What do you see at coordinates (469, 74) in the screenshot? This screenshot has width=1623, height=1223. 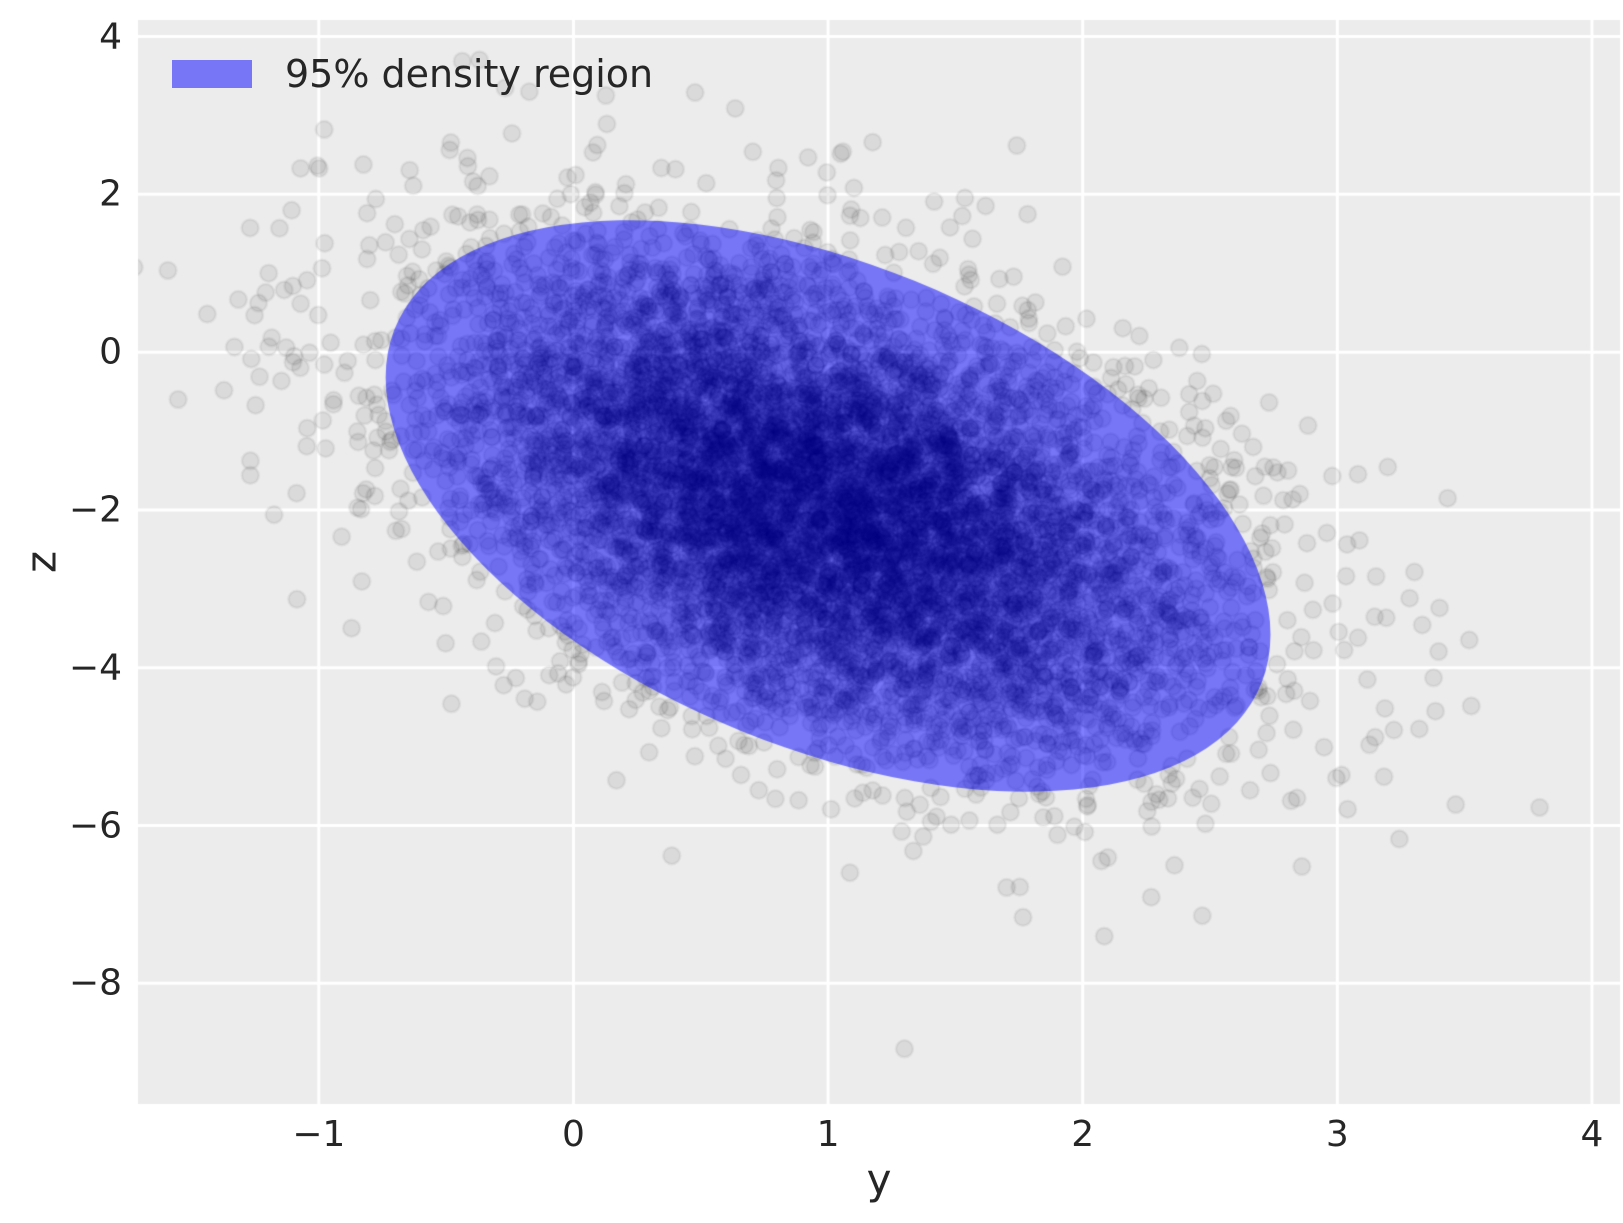 I see `legend-label: 95% density region` at bounding box center [469, 74].